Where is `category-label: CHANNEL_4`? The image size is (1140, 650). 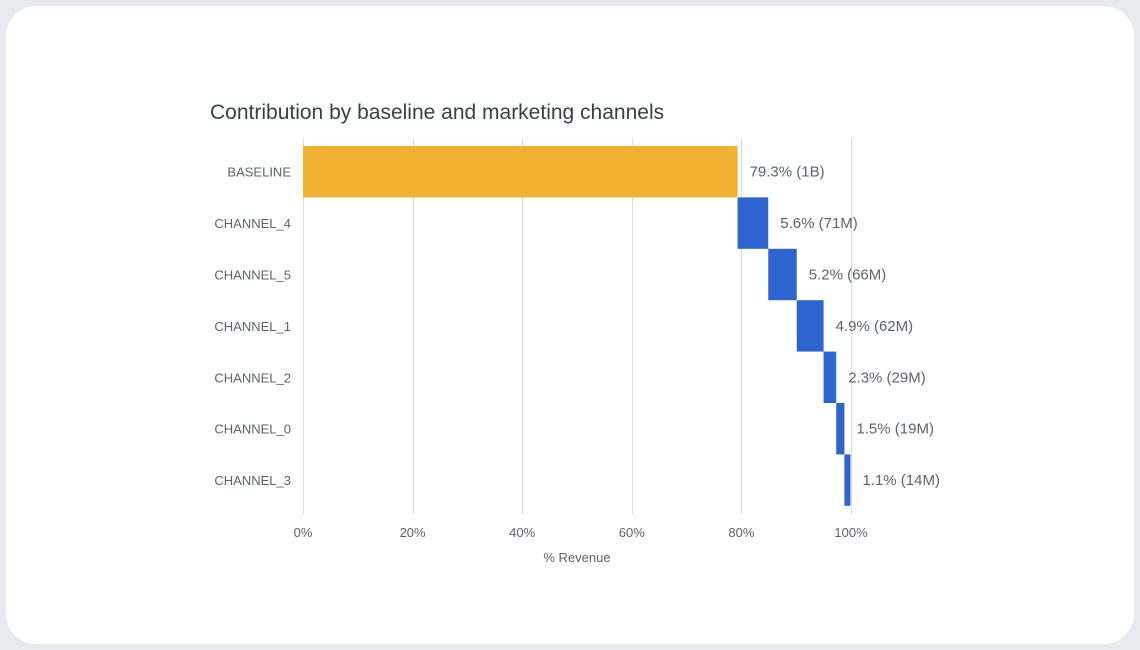
category-label: CHANNEL_4 is located at coordinates (252, 223).